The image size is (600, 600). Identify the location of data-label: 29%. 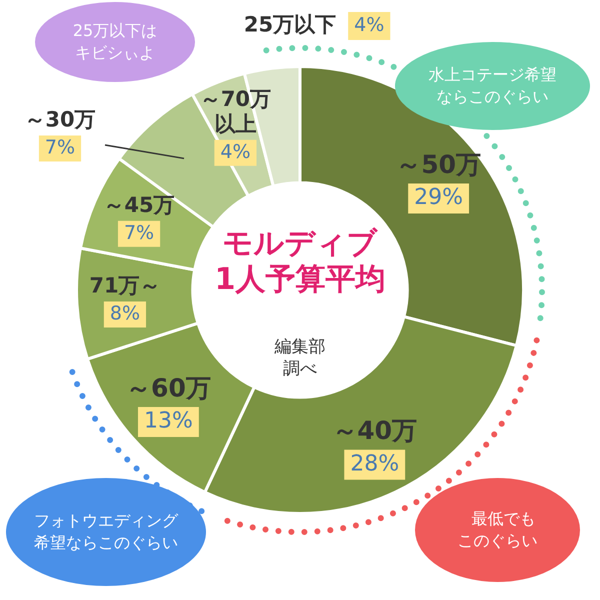
(439, 197).